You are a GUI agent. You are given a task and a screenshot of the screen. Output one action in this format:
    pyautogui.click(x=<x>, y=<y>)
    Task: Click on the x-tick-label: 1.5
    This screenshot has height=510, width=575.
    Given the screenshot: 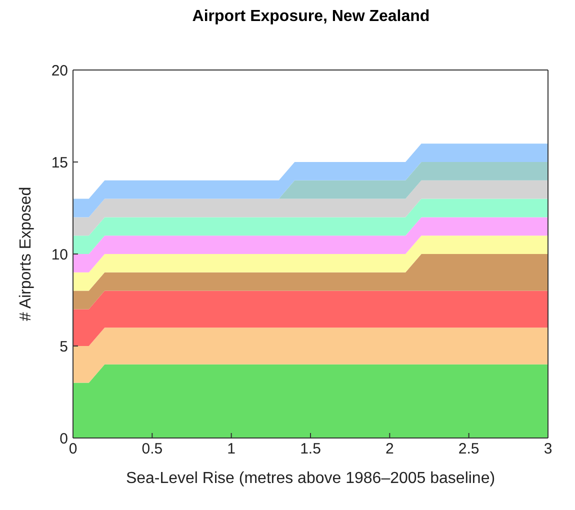 What is the action you would take?
    pyautogui.click(x=310, y=449)
    